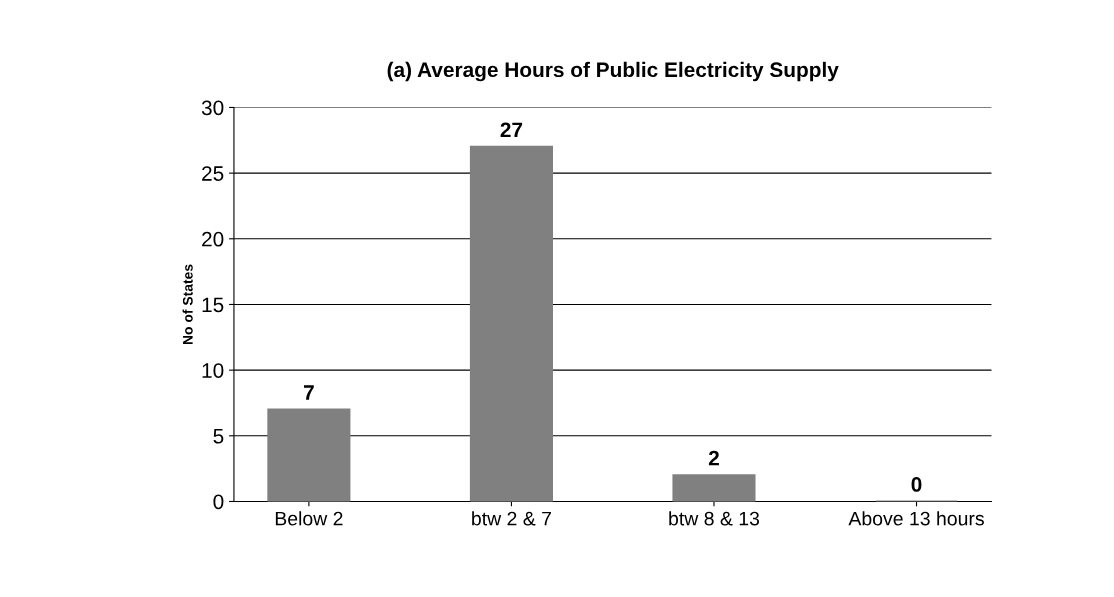 Image resolution: width=1114 pixels, height=597 pixels. What do you see at coordinates (213, 370) in the screenshot?
I see `y-tick-label: 10` at bounding box center [213, 370].